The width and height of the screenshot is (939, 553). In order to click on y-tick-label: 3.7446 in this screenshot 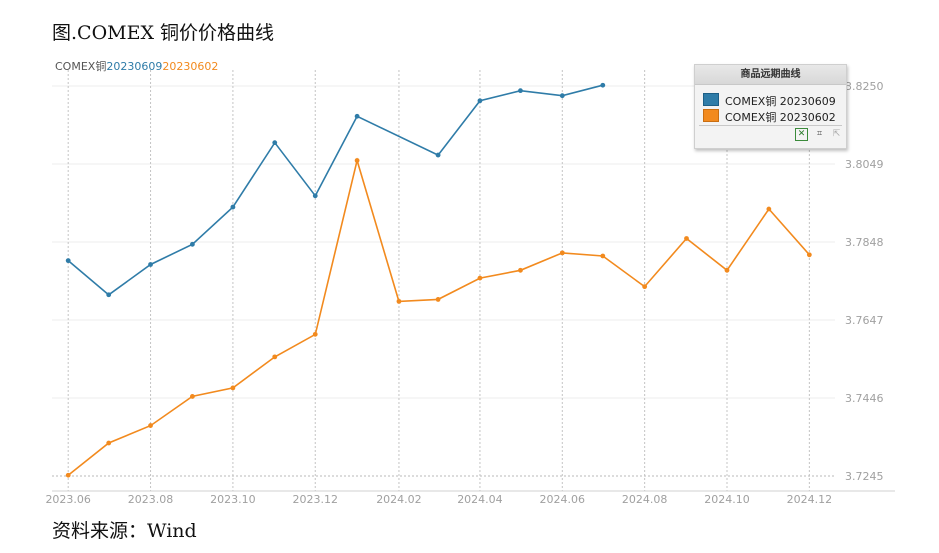, I will do `click(864, 398)`.